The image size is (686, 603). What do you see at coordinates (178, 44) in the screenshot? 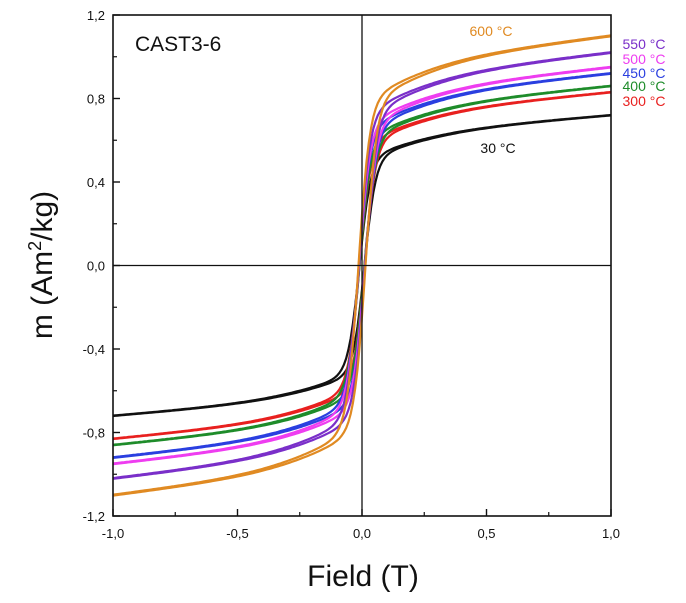
I see `sample-annotation: CAST3-6` at bounding box center [178, 44].